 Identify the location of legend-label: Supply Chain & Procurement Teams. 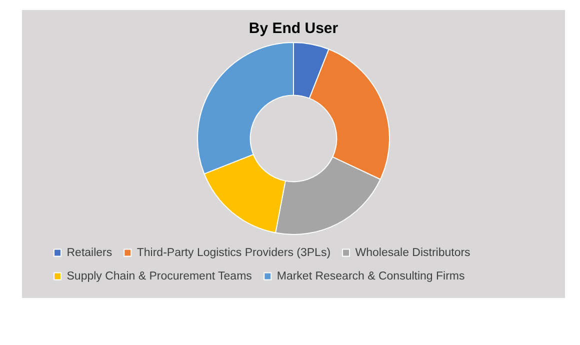
(159, 276).